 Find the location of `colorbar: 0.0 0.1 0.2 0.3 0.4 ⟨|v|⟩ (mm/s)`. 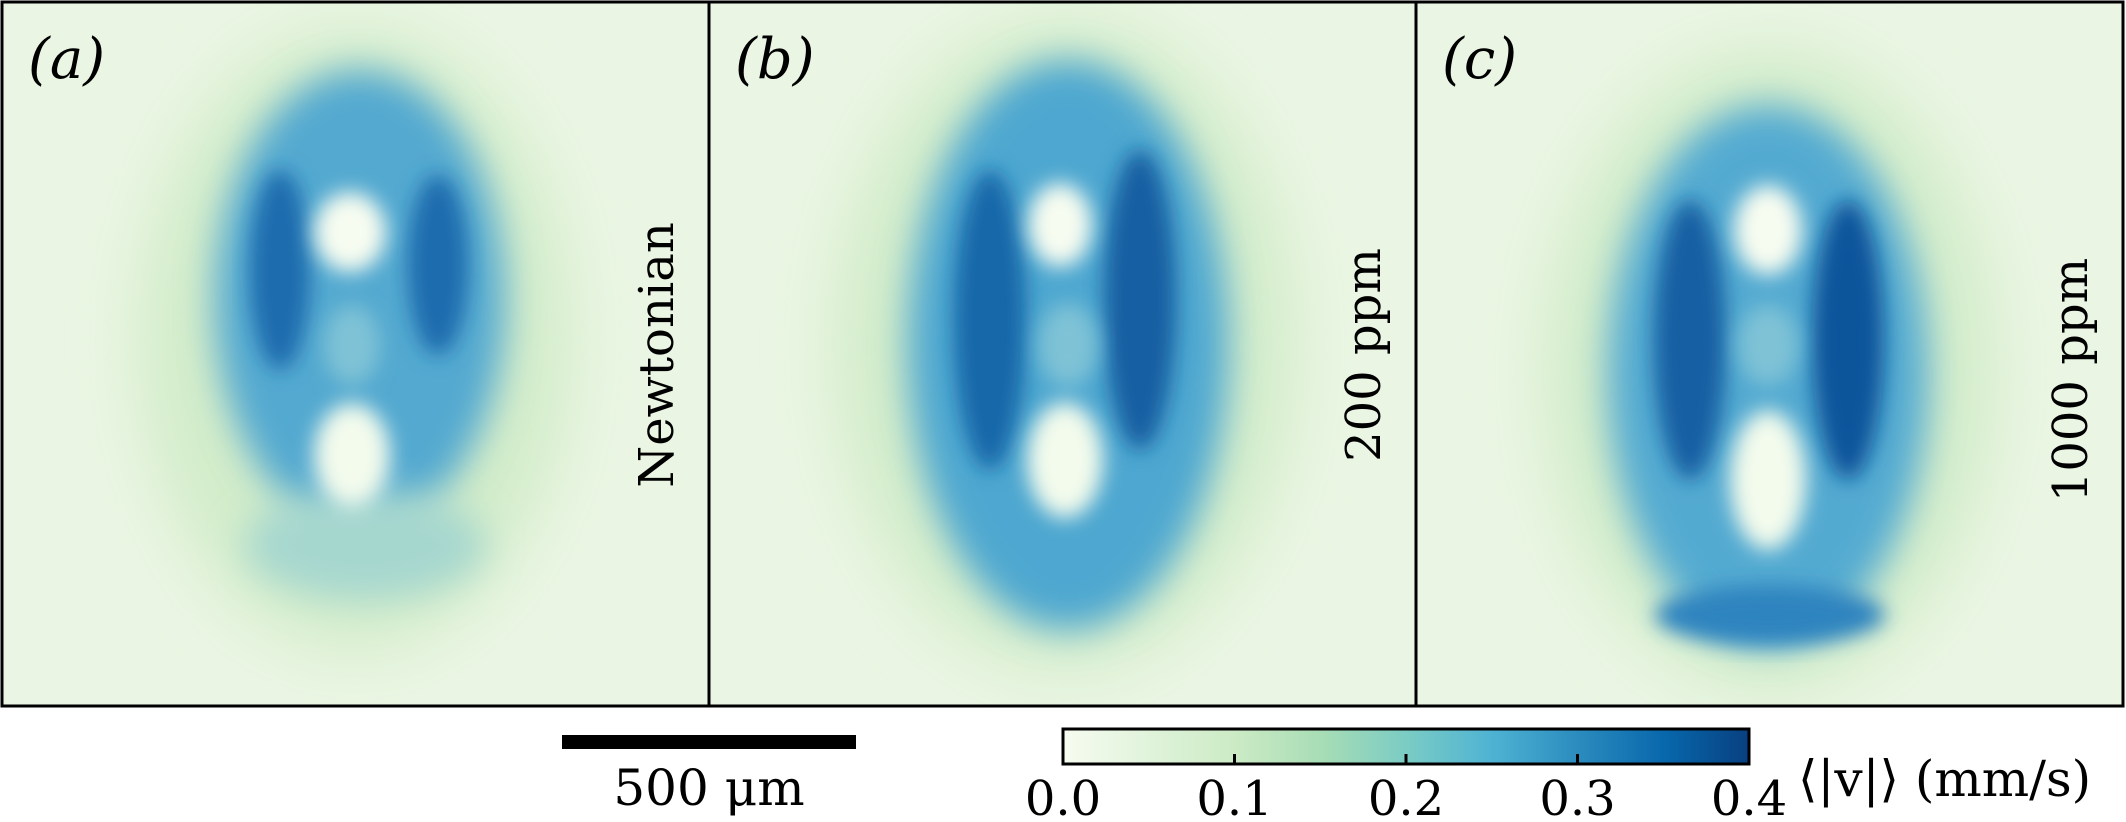

colorbar: 0.0 0.1 0.2 0.3 0.4 ⟨|v|⟩ (mm/s) is located at coordinates (1558, 774).